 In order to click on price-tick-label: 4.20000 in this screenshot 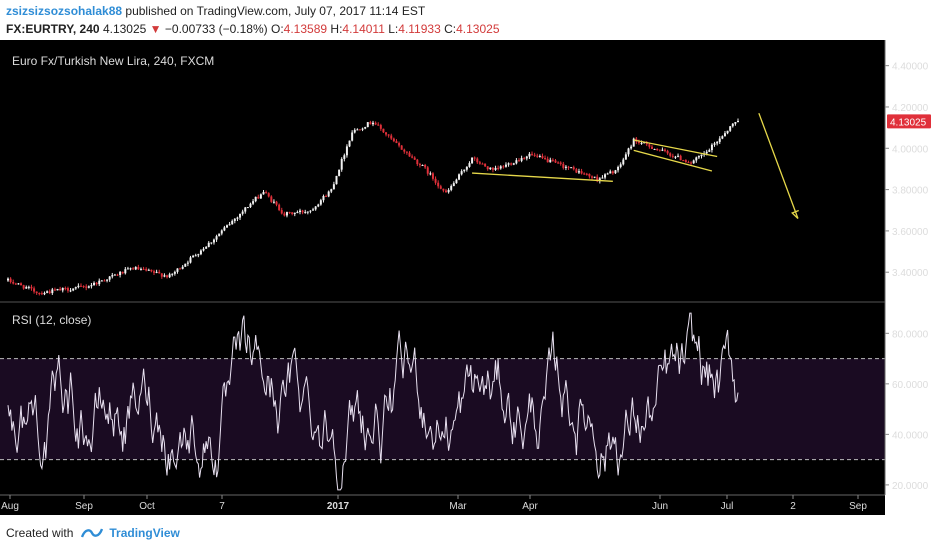, I will do `click(910, 108)`.